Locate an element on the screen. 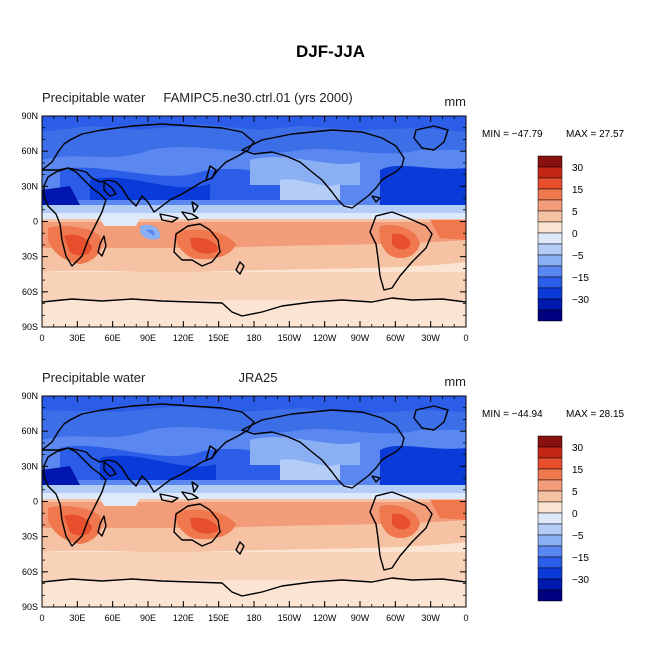 This screenshot has width=661, height=661. panel-2-center-title: JRA25 is located at coordinates (257, 377).